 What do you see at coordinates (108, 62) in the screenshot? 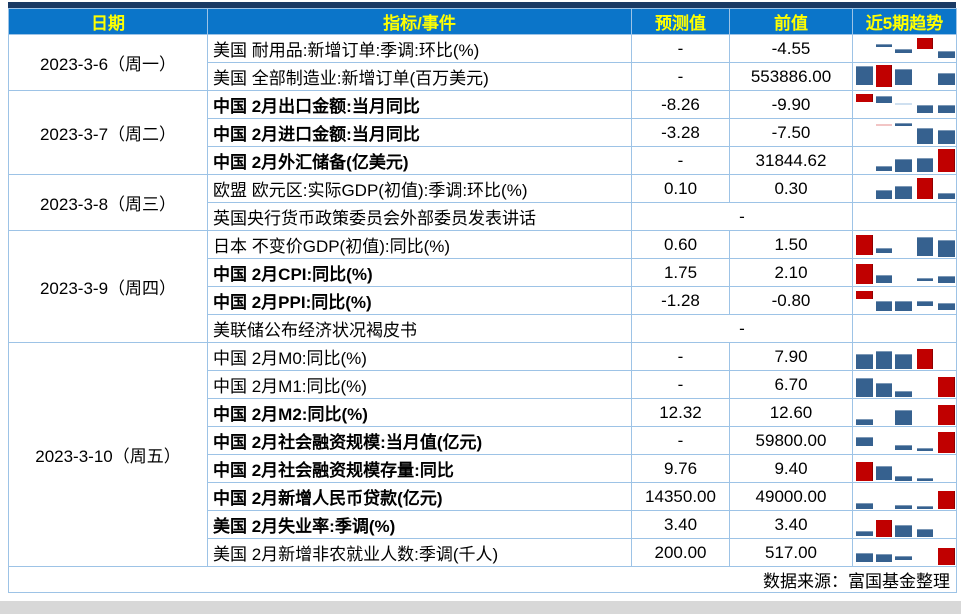
I see `date-cell: 2023-3-6（周一）` at bounding box center [108, 62].